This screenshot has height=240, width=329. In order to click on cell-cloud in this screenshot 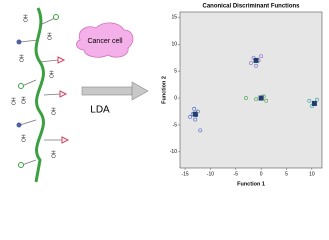, I will do `click(105, 40)`.